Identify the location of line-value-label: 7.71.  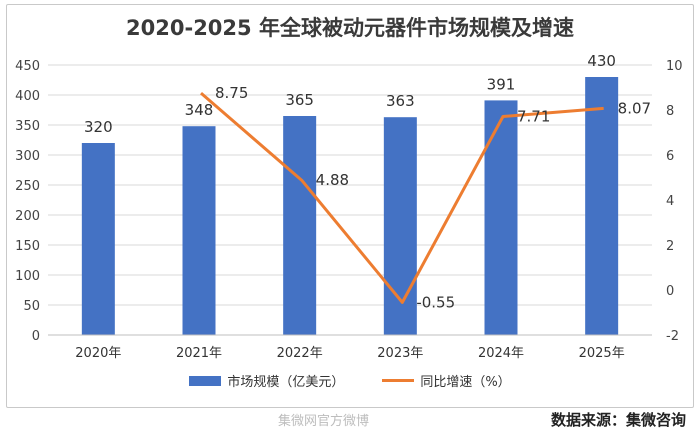
(533, 117).